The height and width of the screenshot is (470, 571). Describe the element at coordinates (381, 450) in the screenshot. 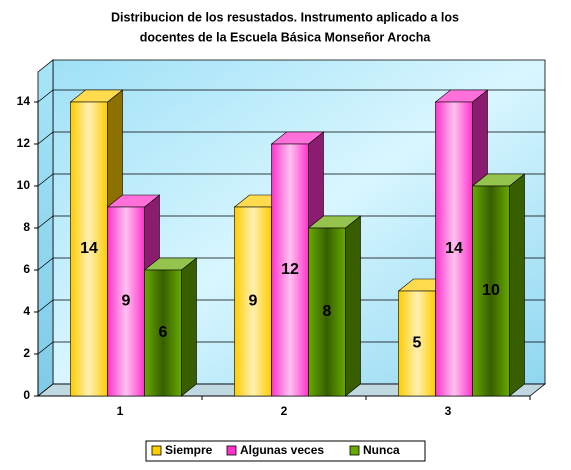

I see `legend-label: Nunca` at that location.